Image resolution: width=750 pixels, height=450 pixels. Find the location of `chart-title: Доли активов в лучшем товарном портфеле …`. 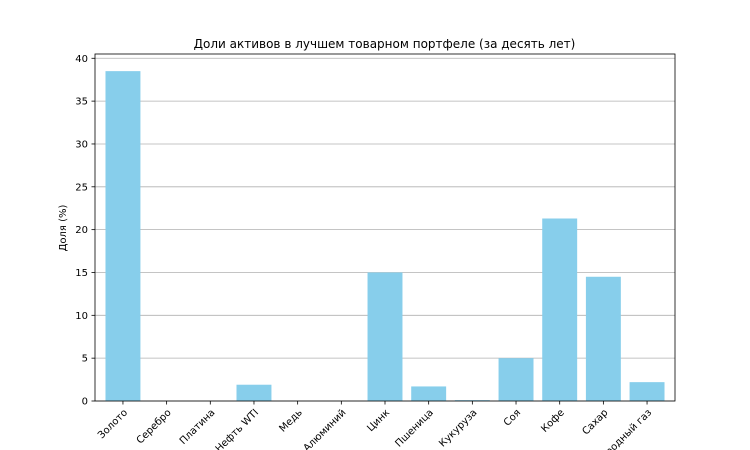

chart-title: Доли активов в лучшем товарном портфеле … is located at coordinates (385, 44).